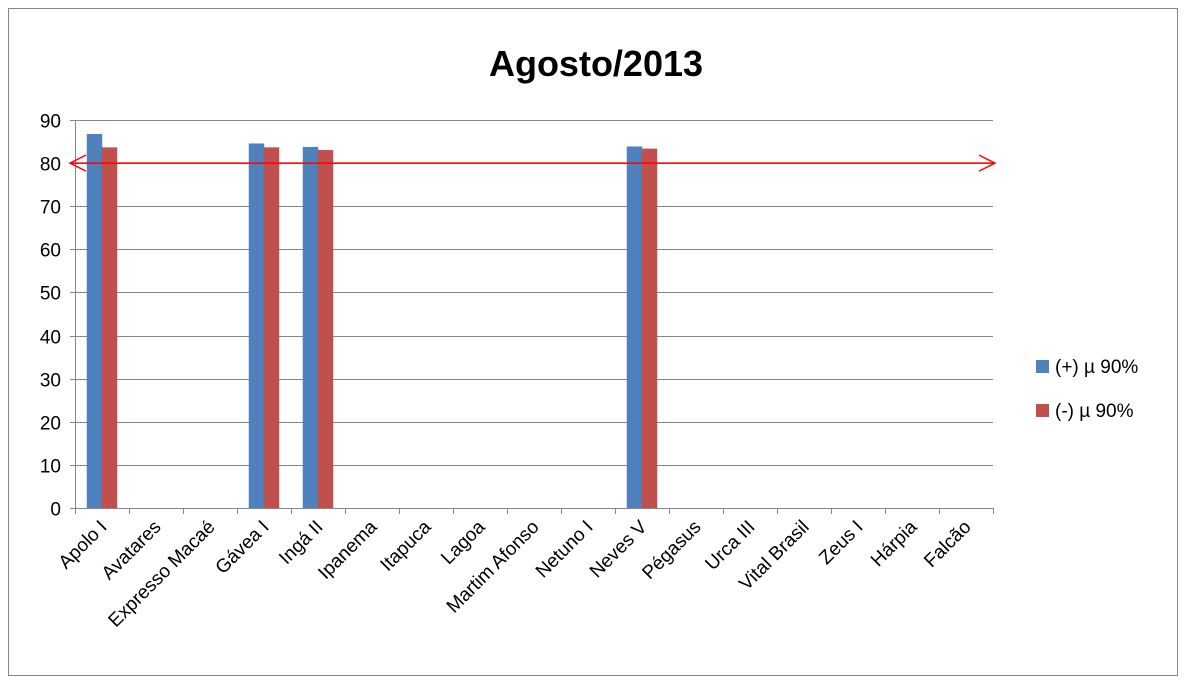 Image resolution: width=1186 pixels, height=689 pixels. Describe the element at coordinates (50, 165) in the screenshot. I see `y-tick-label: 80` at that location.